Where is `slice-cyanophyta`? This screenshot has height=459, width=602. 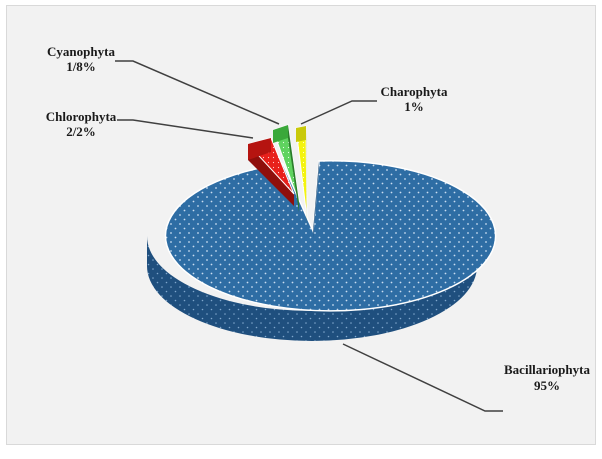
slice-cyanophyta is located at coordinates (286, 168).